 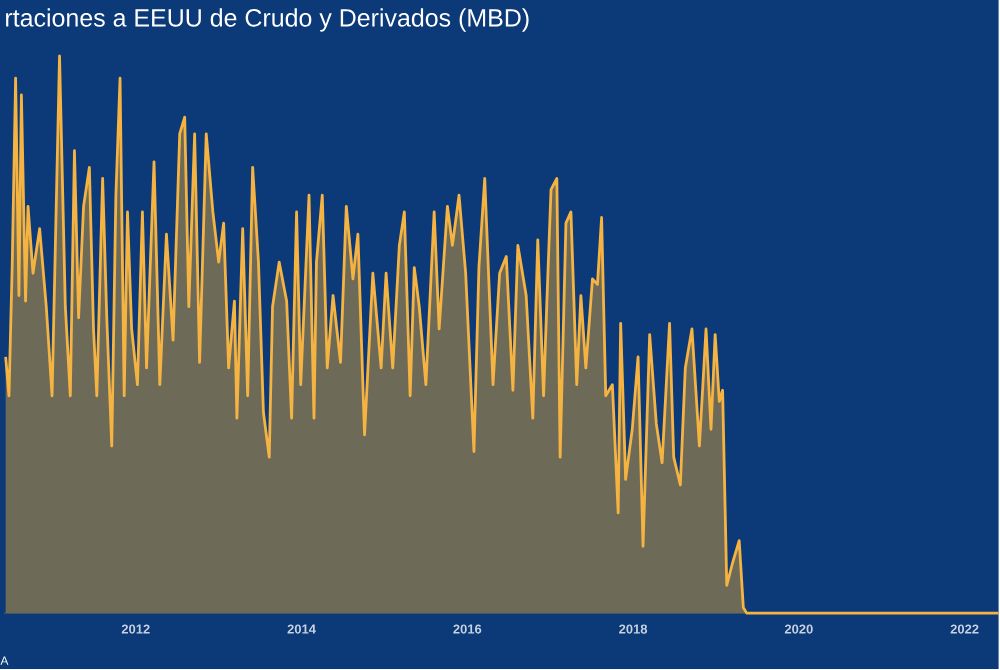 I want to click on chart-title: rtaciones a EEUU de Crudo y Derivados (MBD), so click(x=267, y=20).